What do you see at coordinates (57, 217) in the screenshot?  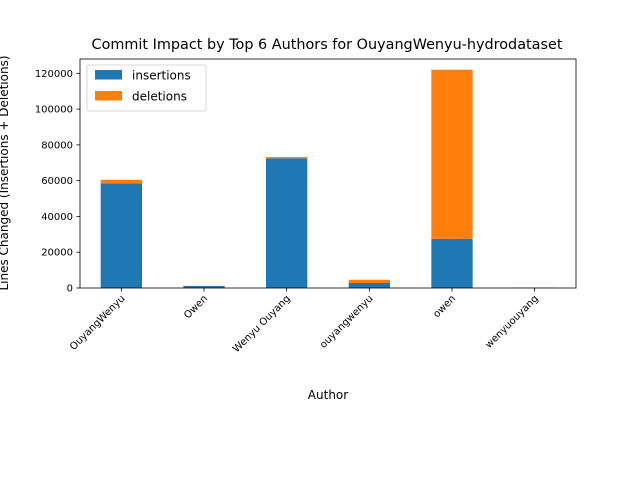 I see `y-tick-label: 40000` at bounding box center [57, 217].